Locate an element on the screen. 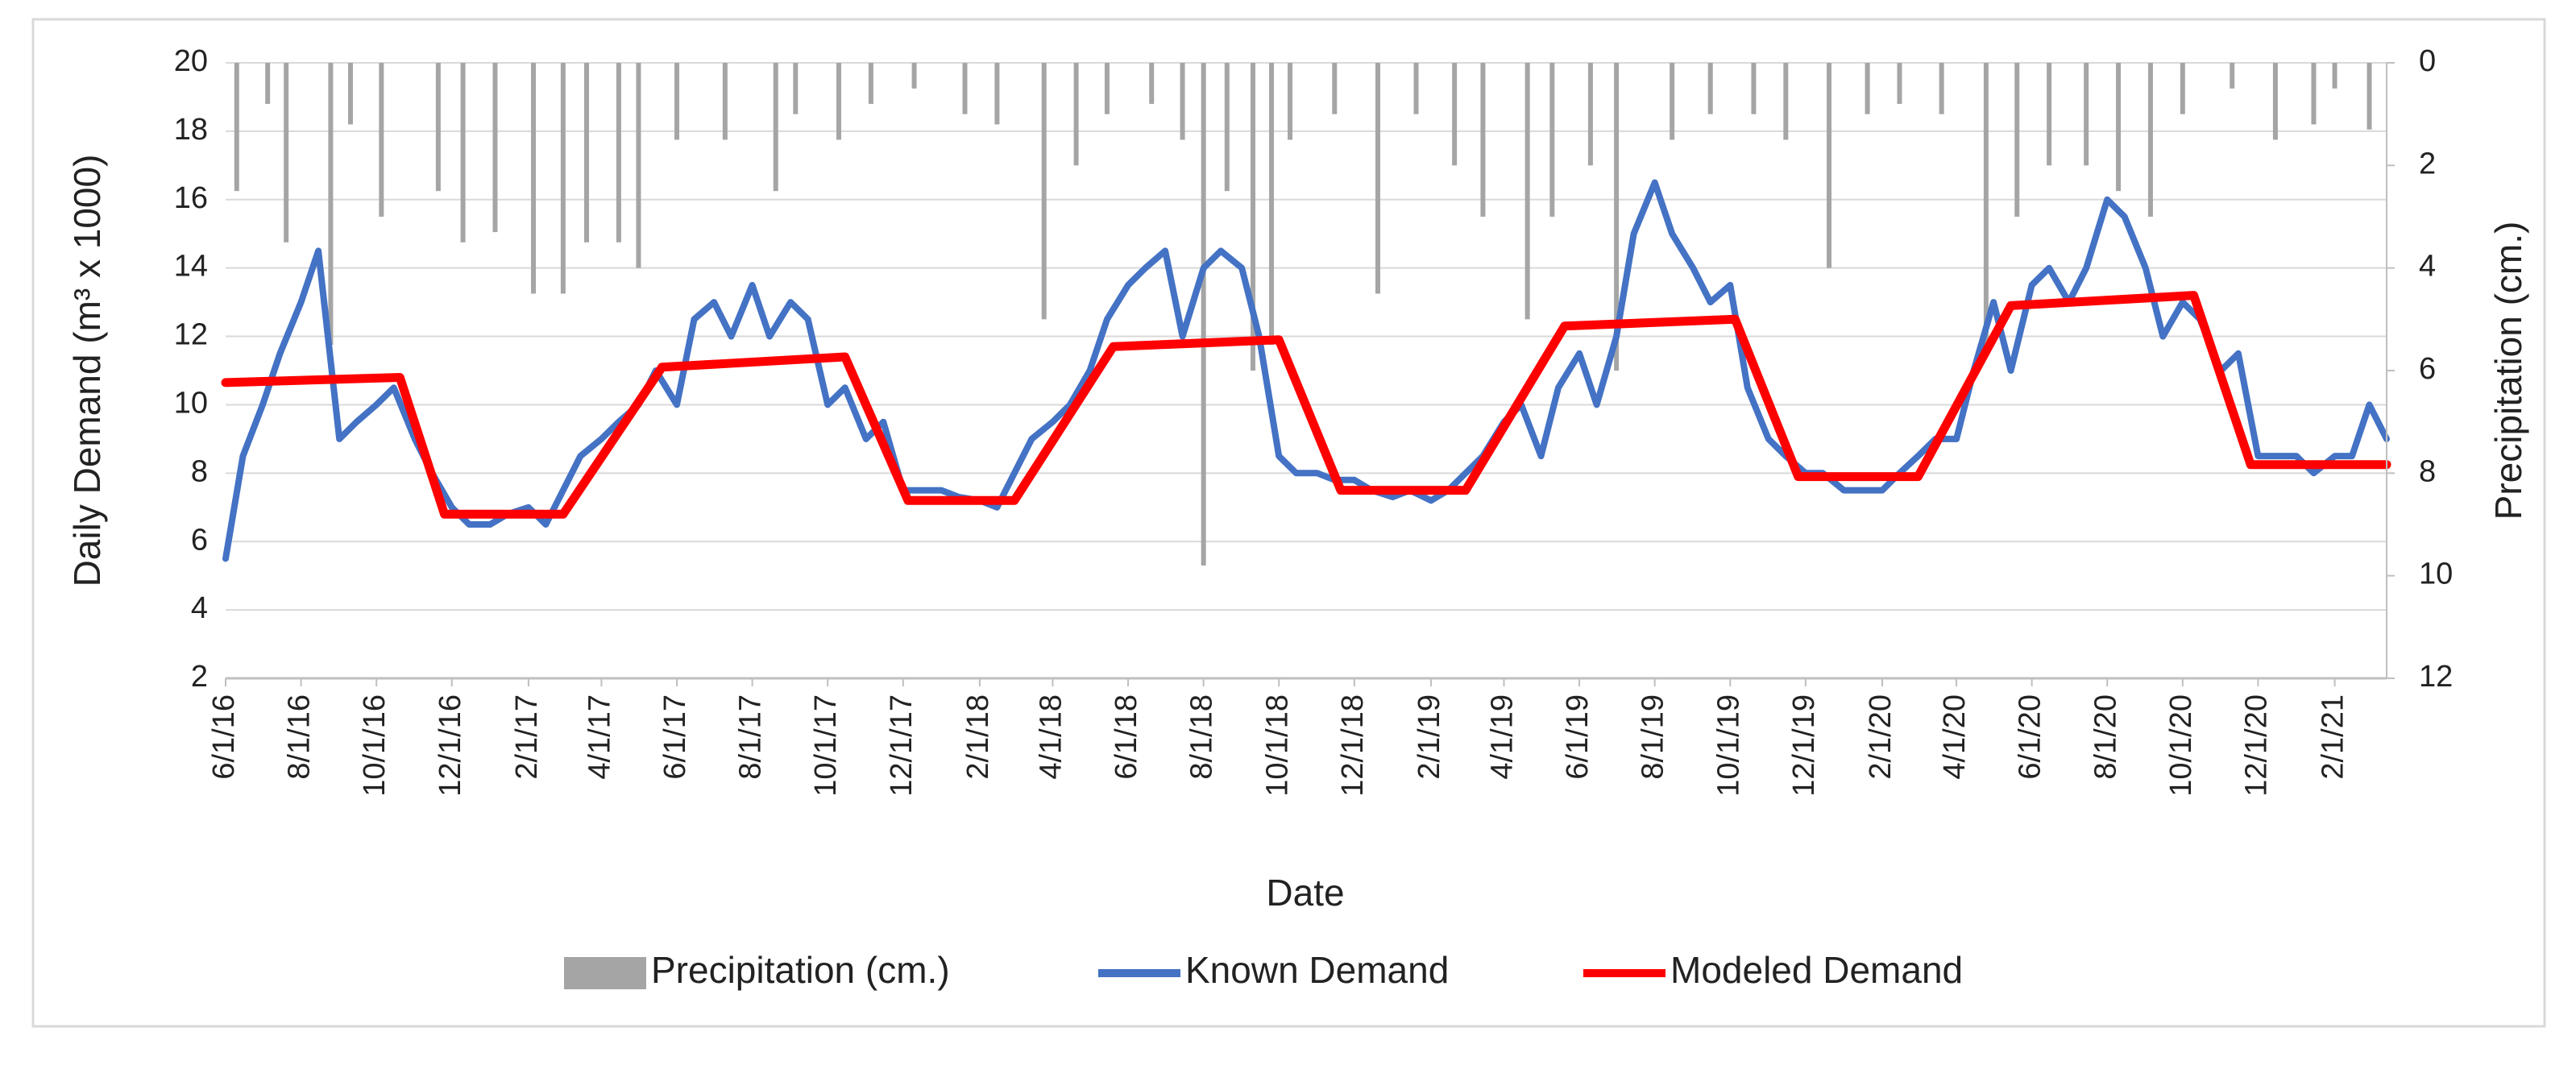 The width and height of the screenshot is (2576, 1065). x-tick-label: 12/1/17 is located at coordinates (902, 745).